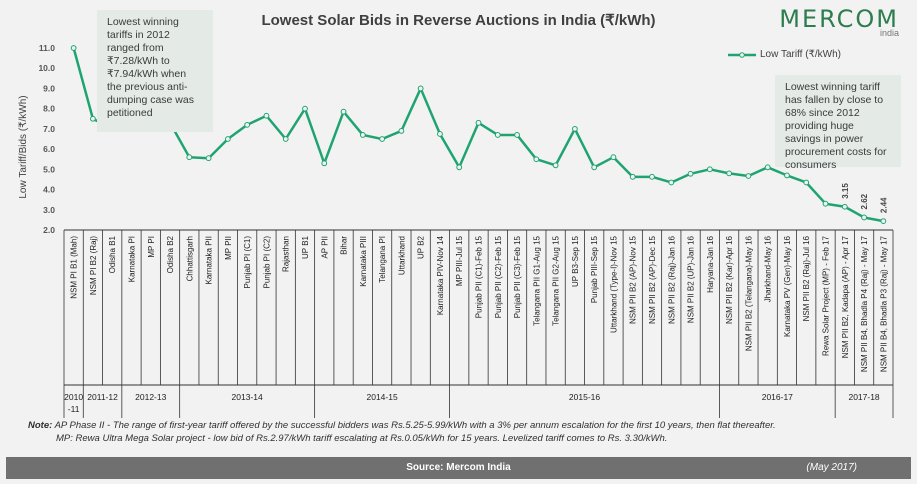  Describe the element at coordinates (883, 303) in the screenshot. I see `x-tick-label: NSM PII B4, Bhadla P3 (Raj) - May 17` at that location.